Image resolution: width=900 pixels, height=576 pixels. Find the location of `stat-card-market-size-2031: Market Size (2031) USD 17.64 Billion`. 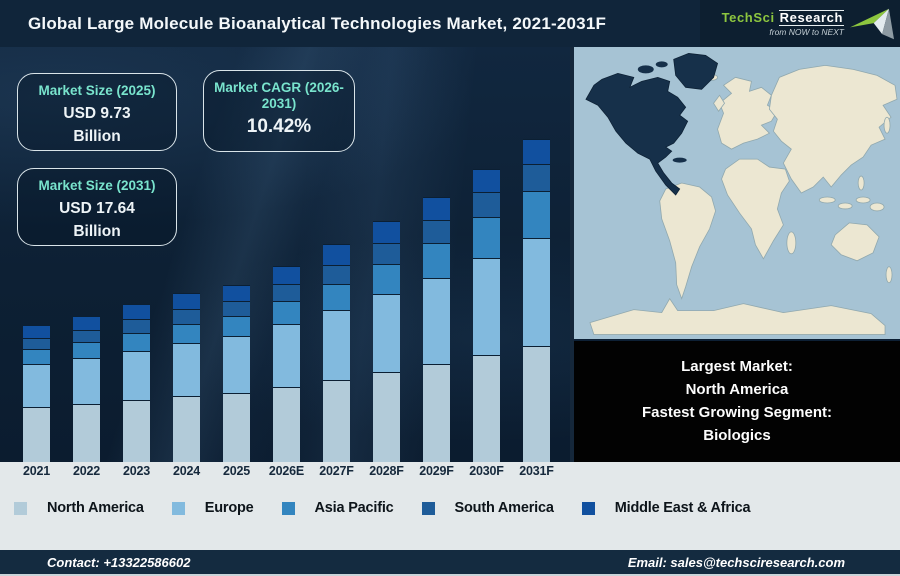

stat-card-market-size-2031: Market Size (2031) USD 17.64 Billion is located at coordinates (97, 207).